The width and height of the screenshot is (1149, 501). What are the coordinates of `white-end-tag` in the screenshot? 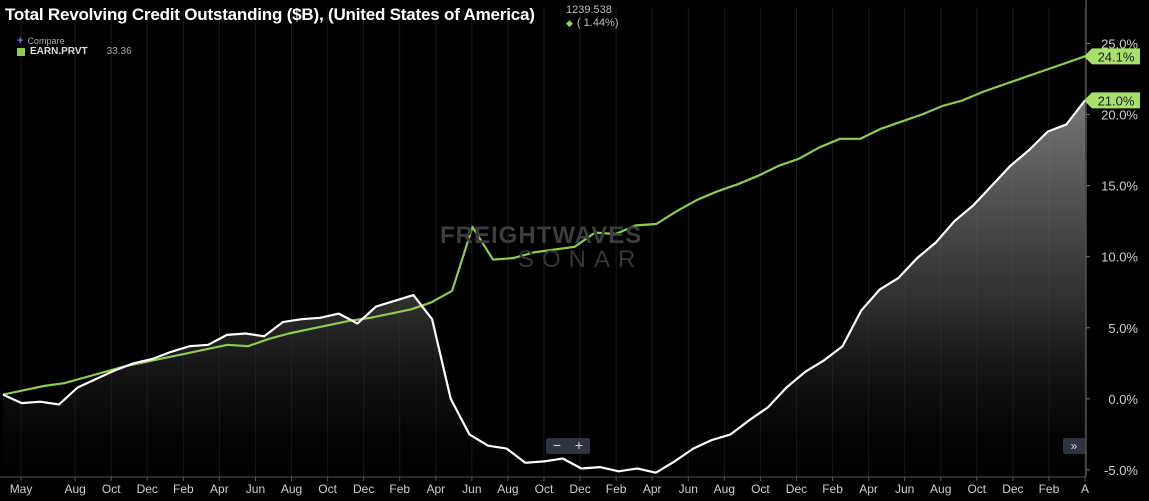 It's located at (1112, 100).